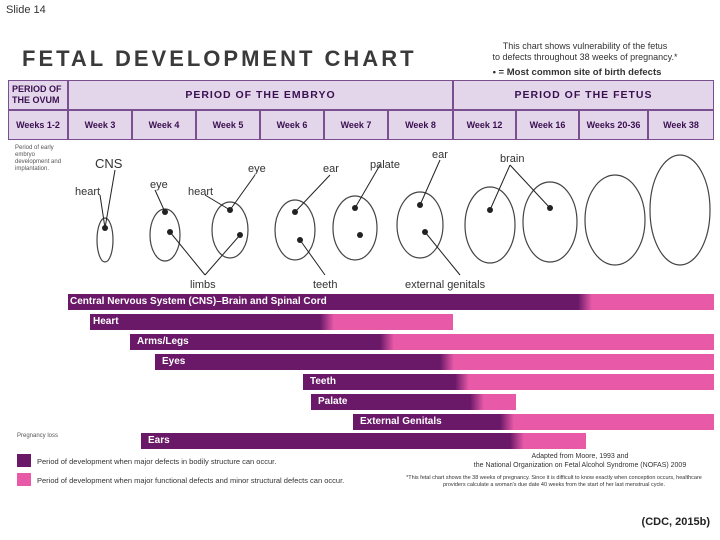 This screenshot has width=720, height=540. Describe the element at coordinates (295, 230) in the screenshot. I see `embryo-week6` at that location.